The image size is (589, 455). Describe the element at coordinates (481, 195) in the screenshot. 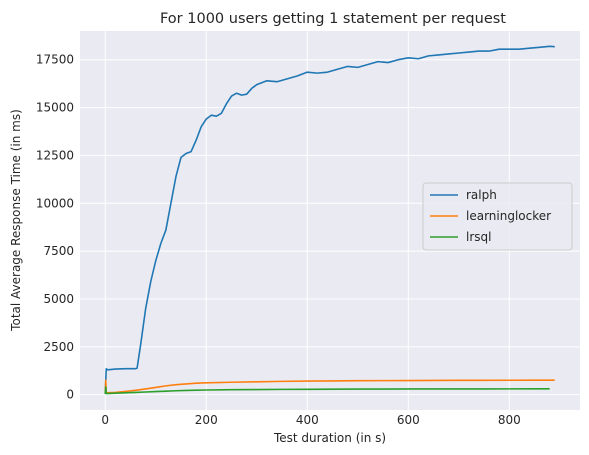

I see `legend-label-ralph: ralph` at that location.